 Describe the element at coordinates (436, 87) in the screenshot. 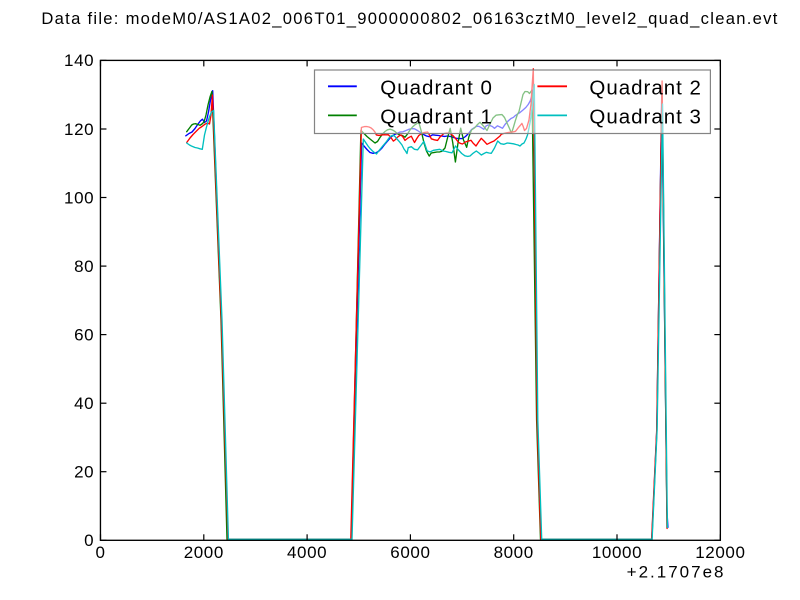

I see `svg-text: Quadrant 0` at that location.